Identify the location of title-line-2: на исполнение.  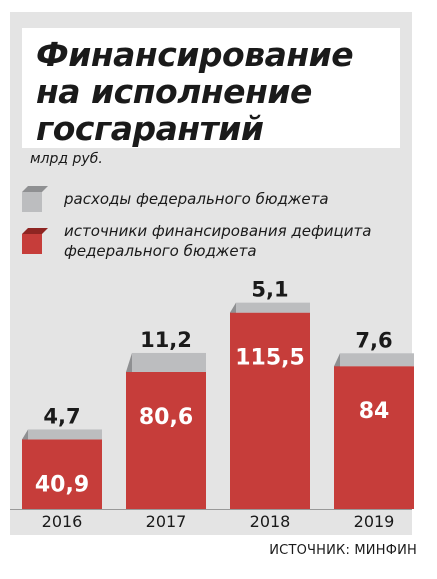
(174, 91).